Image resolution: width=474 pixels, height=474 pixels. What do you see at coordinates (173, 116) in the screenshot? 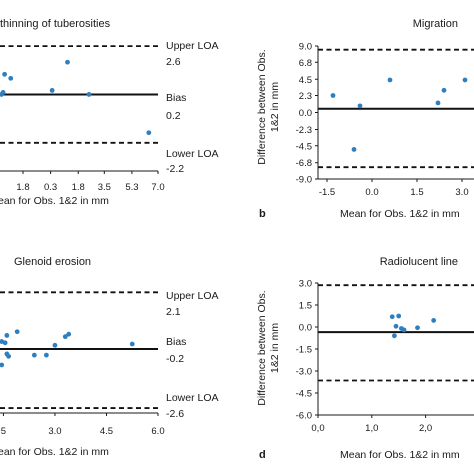
I see `panel-a-bias-value: 0.2` at bounding box center [173, 116].